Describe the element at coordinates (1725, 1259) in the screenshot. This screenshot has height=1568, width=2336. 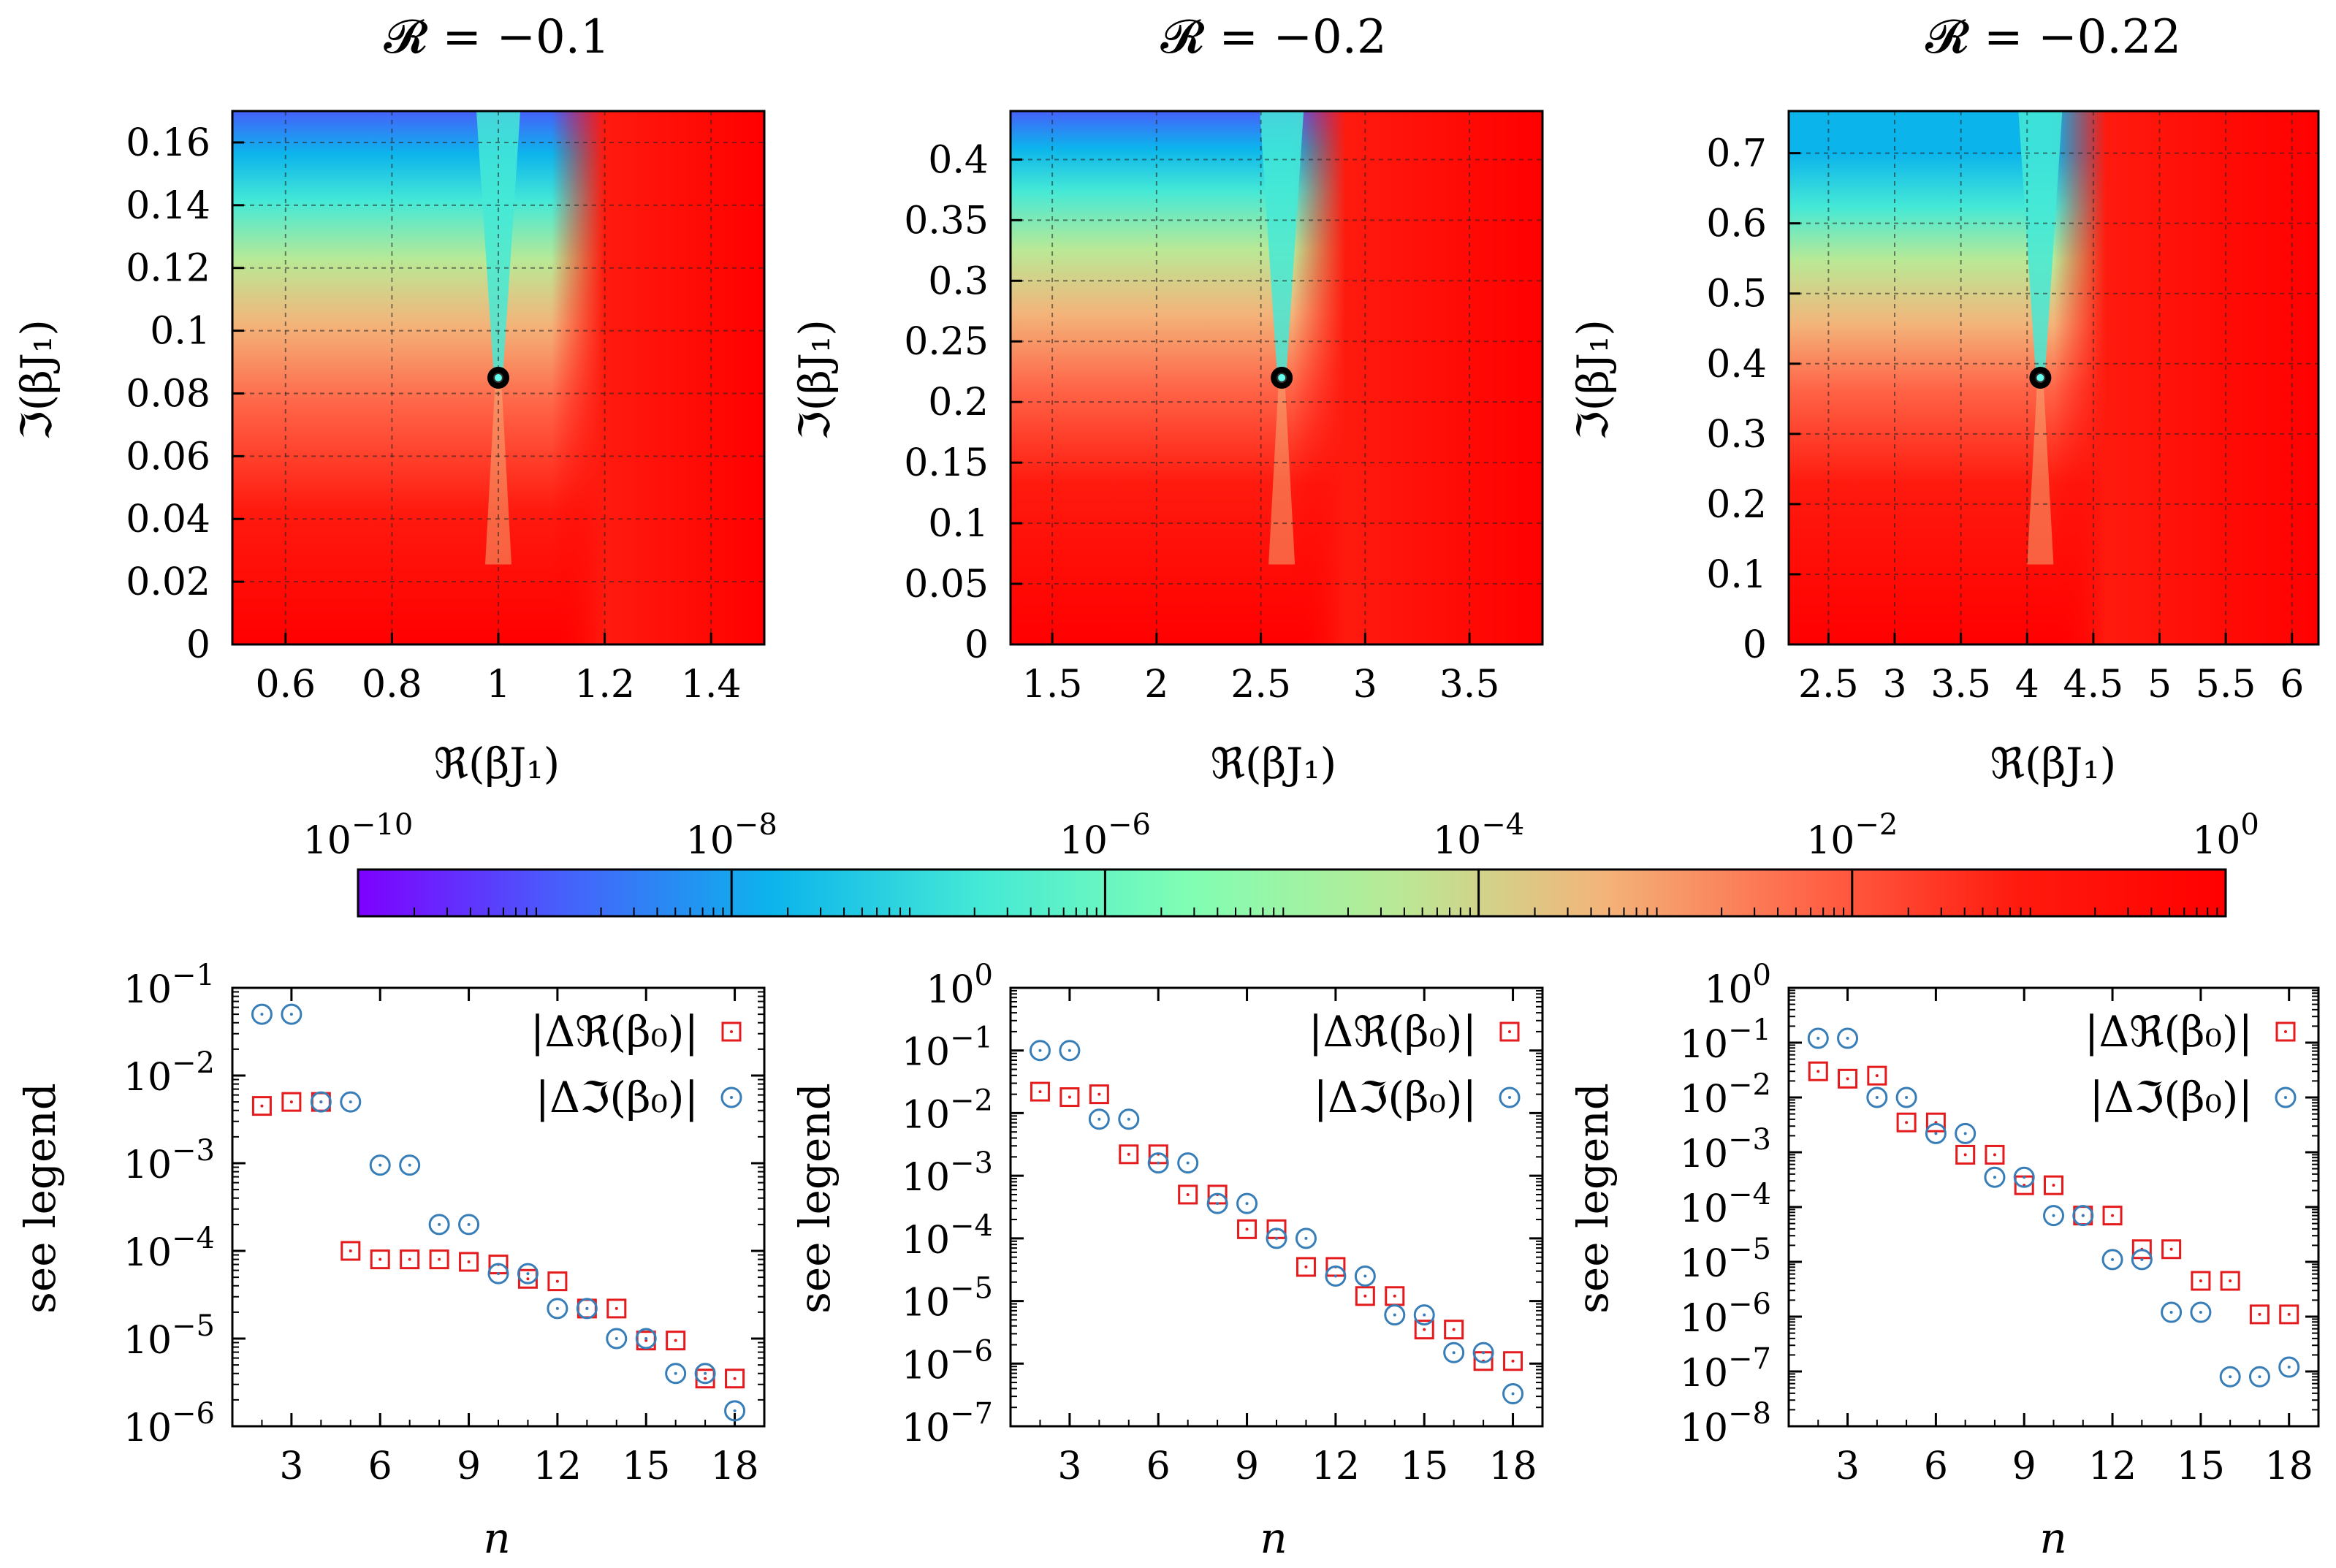
I see `y-tick-label: 10⁻⁵` at that location.